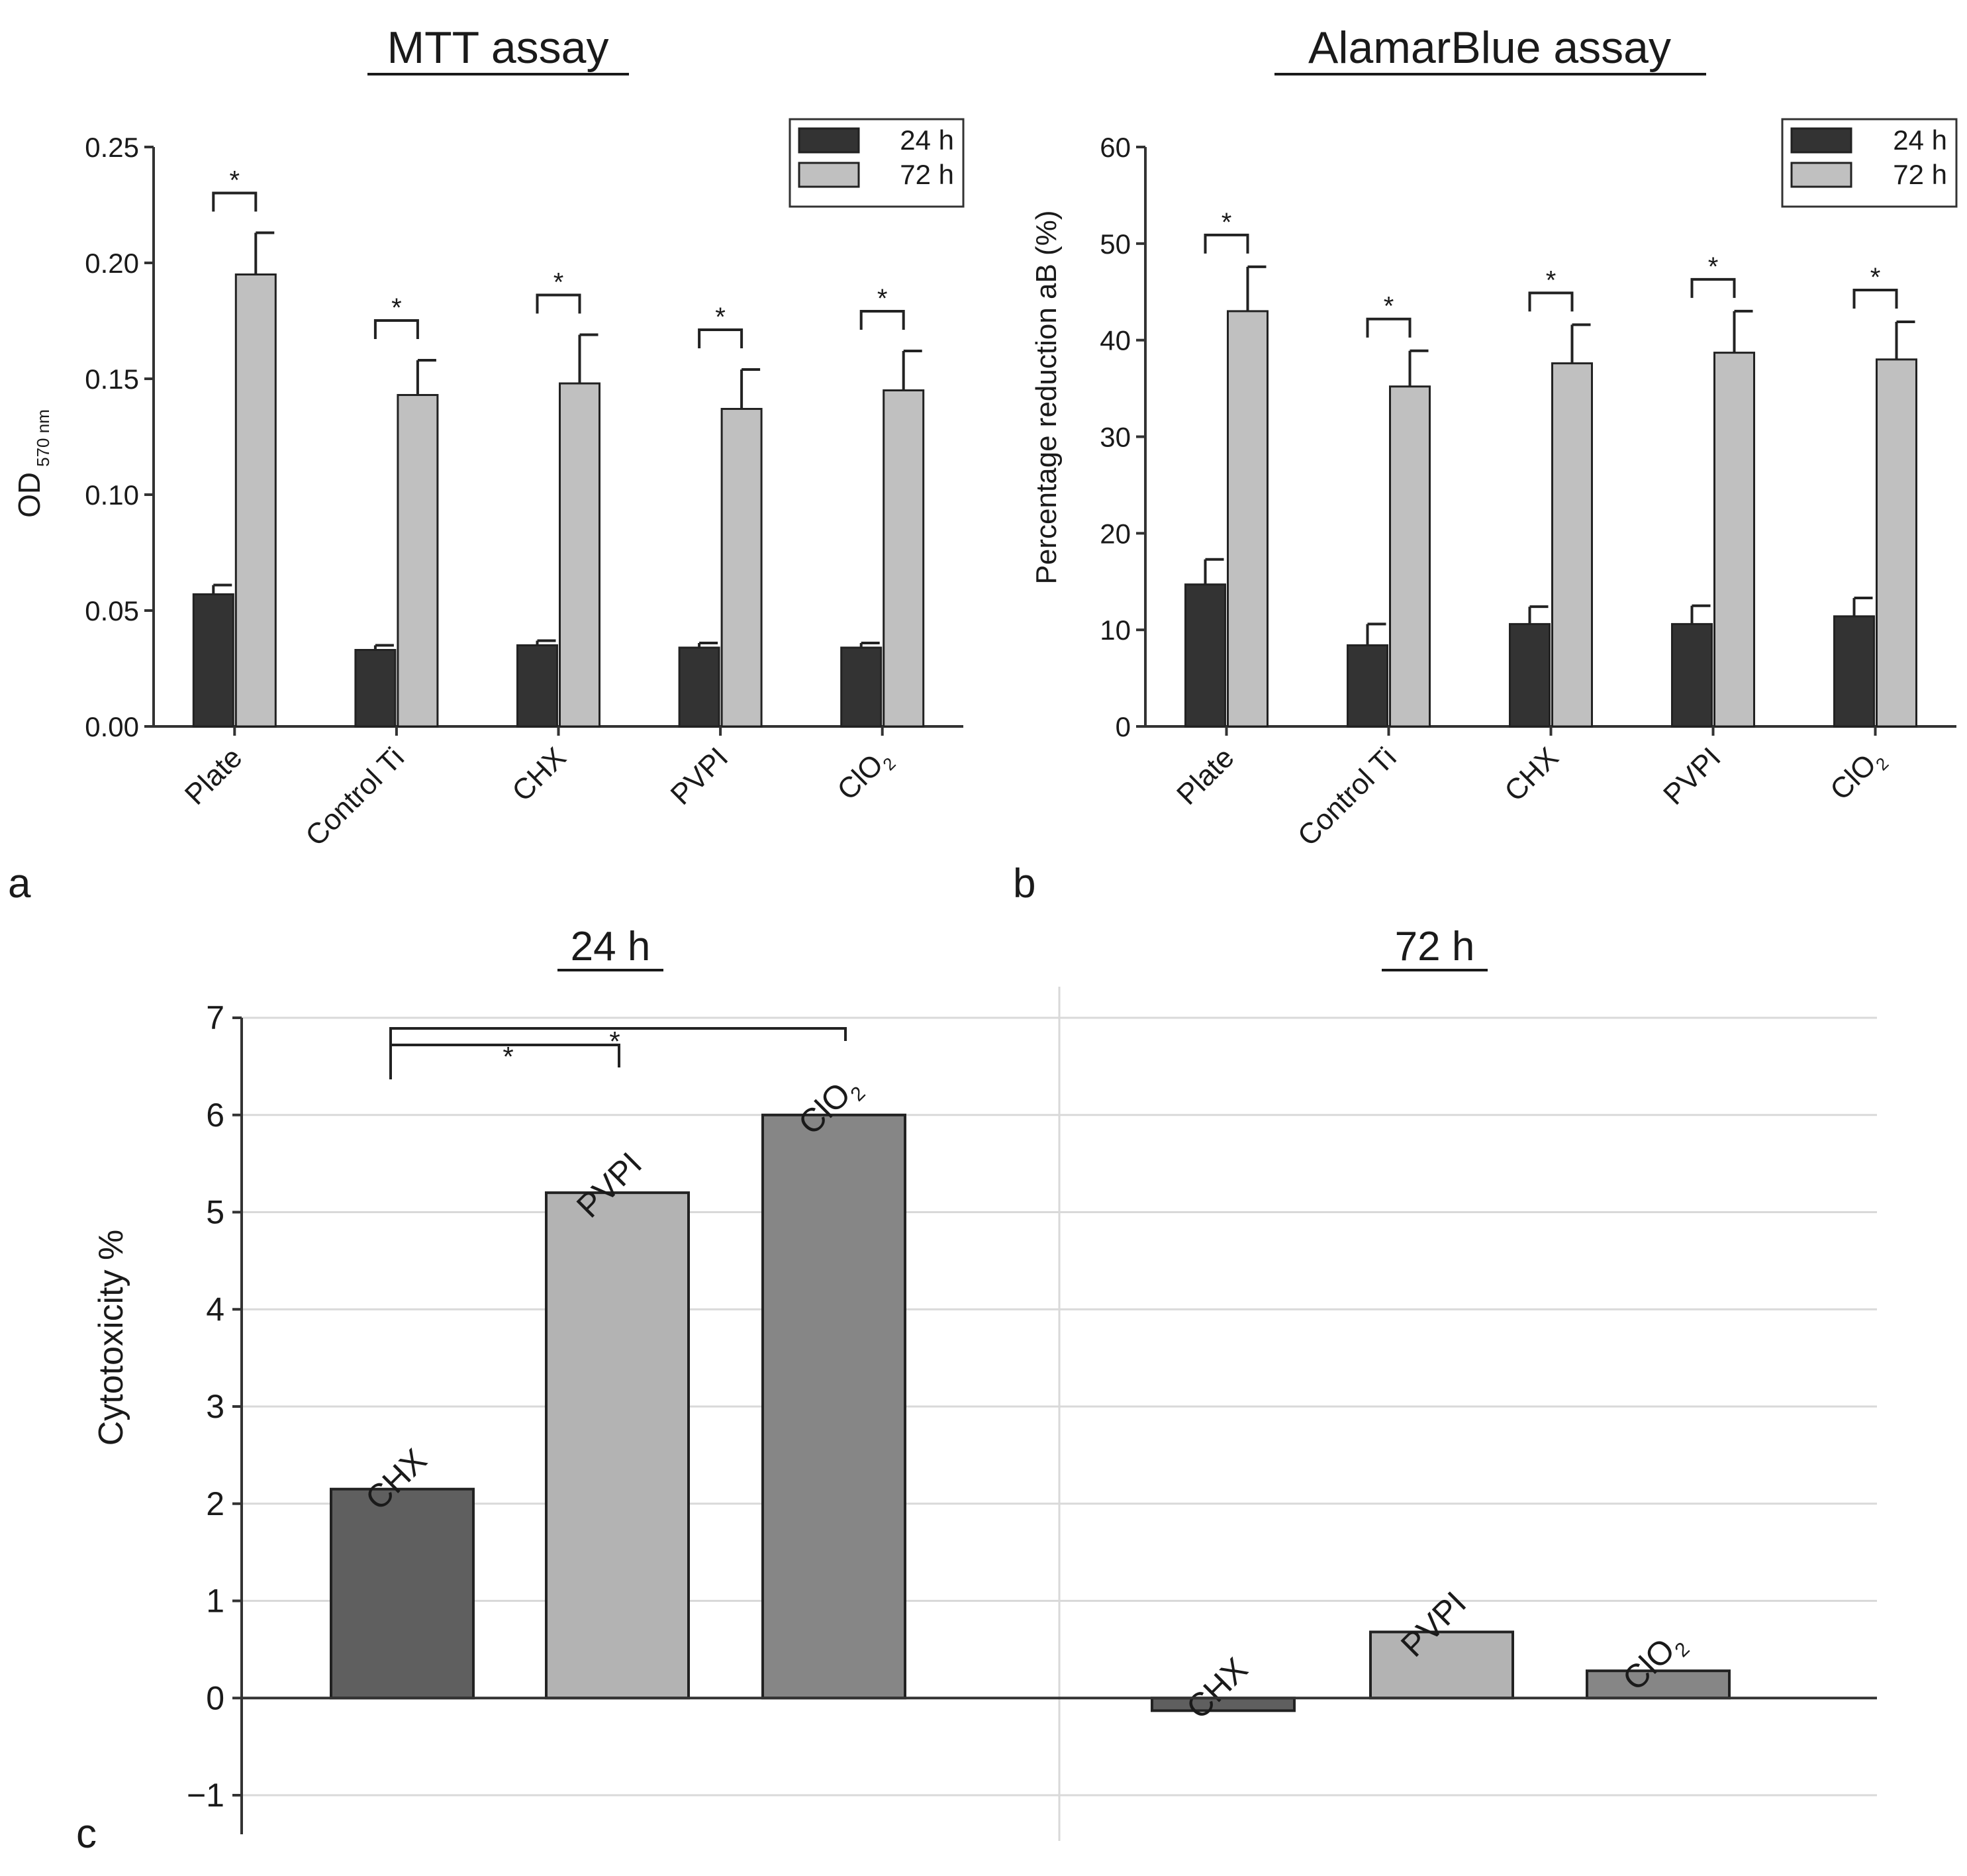  Describe the element at coordinates (215, 1212) in the screenshot. I see `y-tick-label: 5` at that location.